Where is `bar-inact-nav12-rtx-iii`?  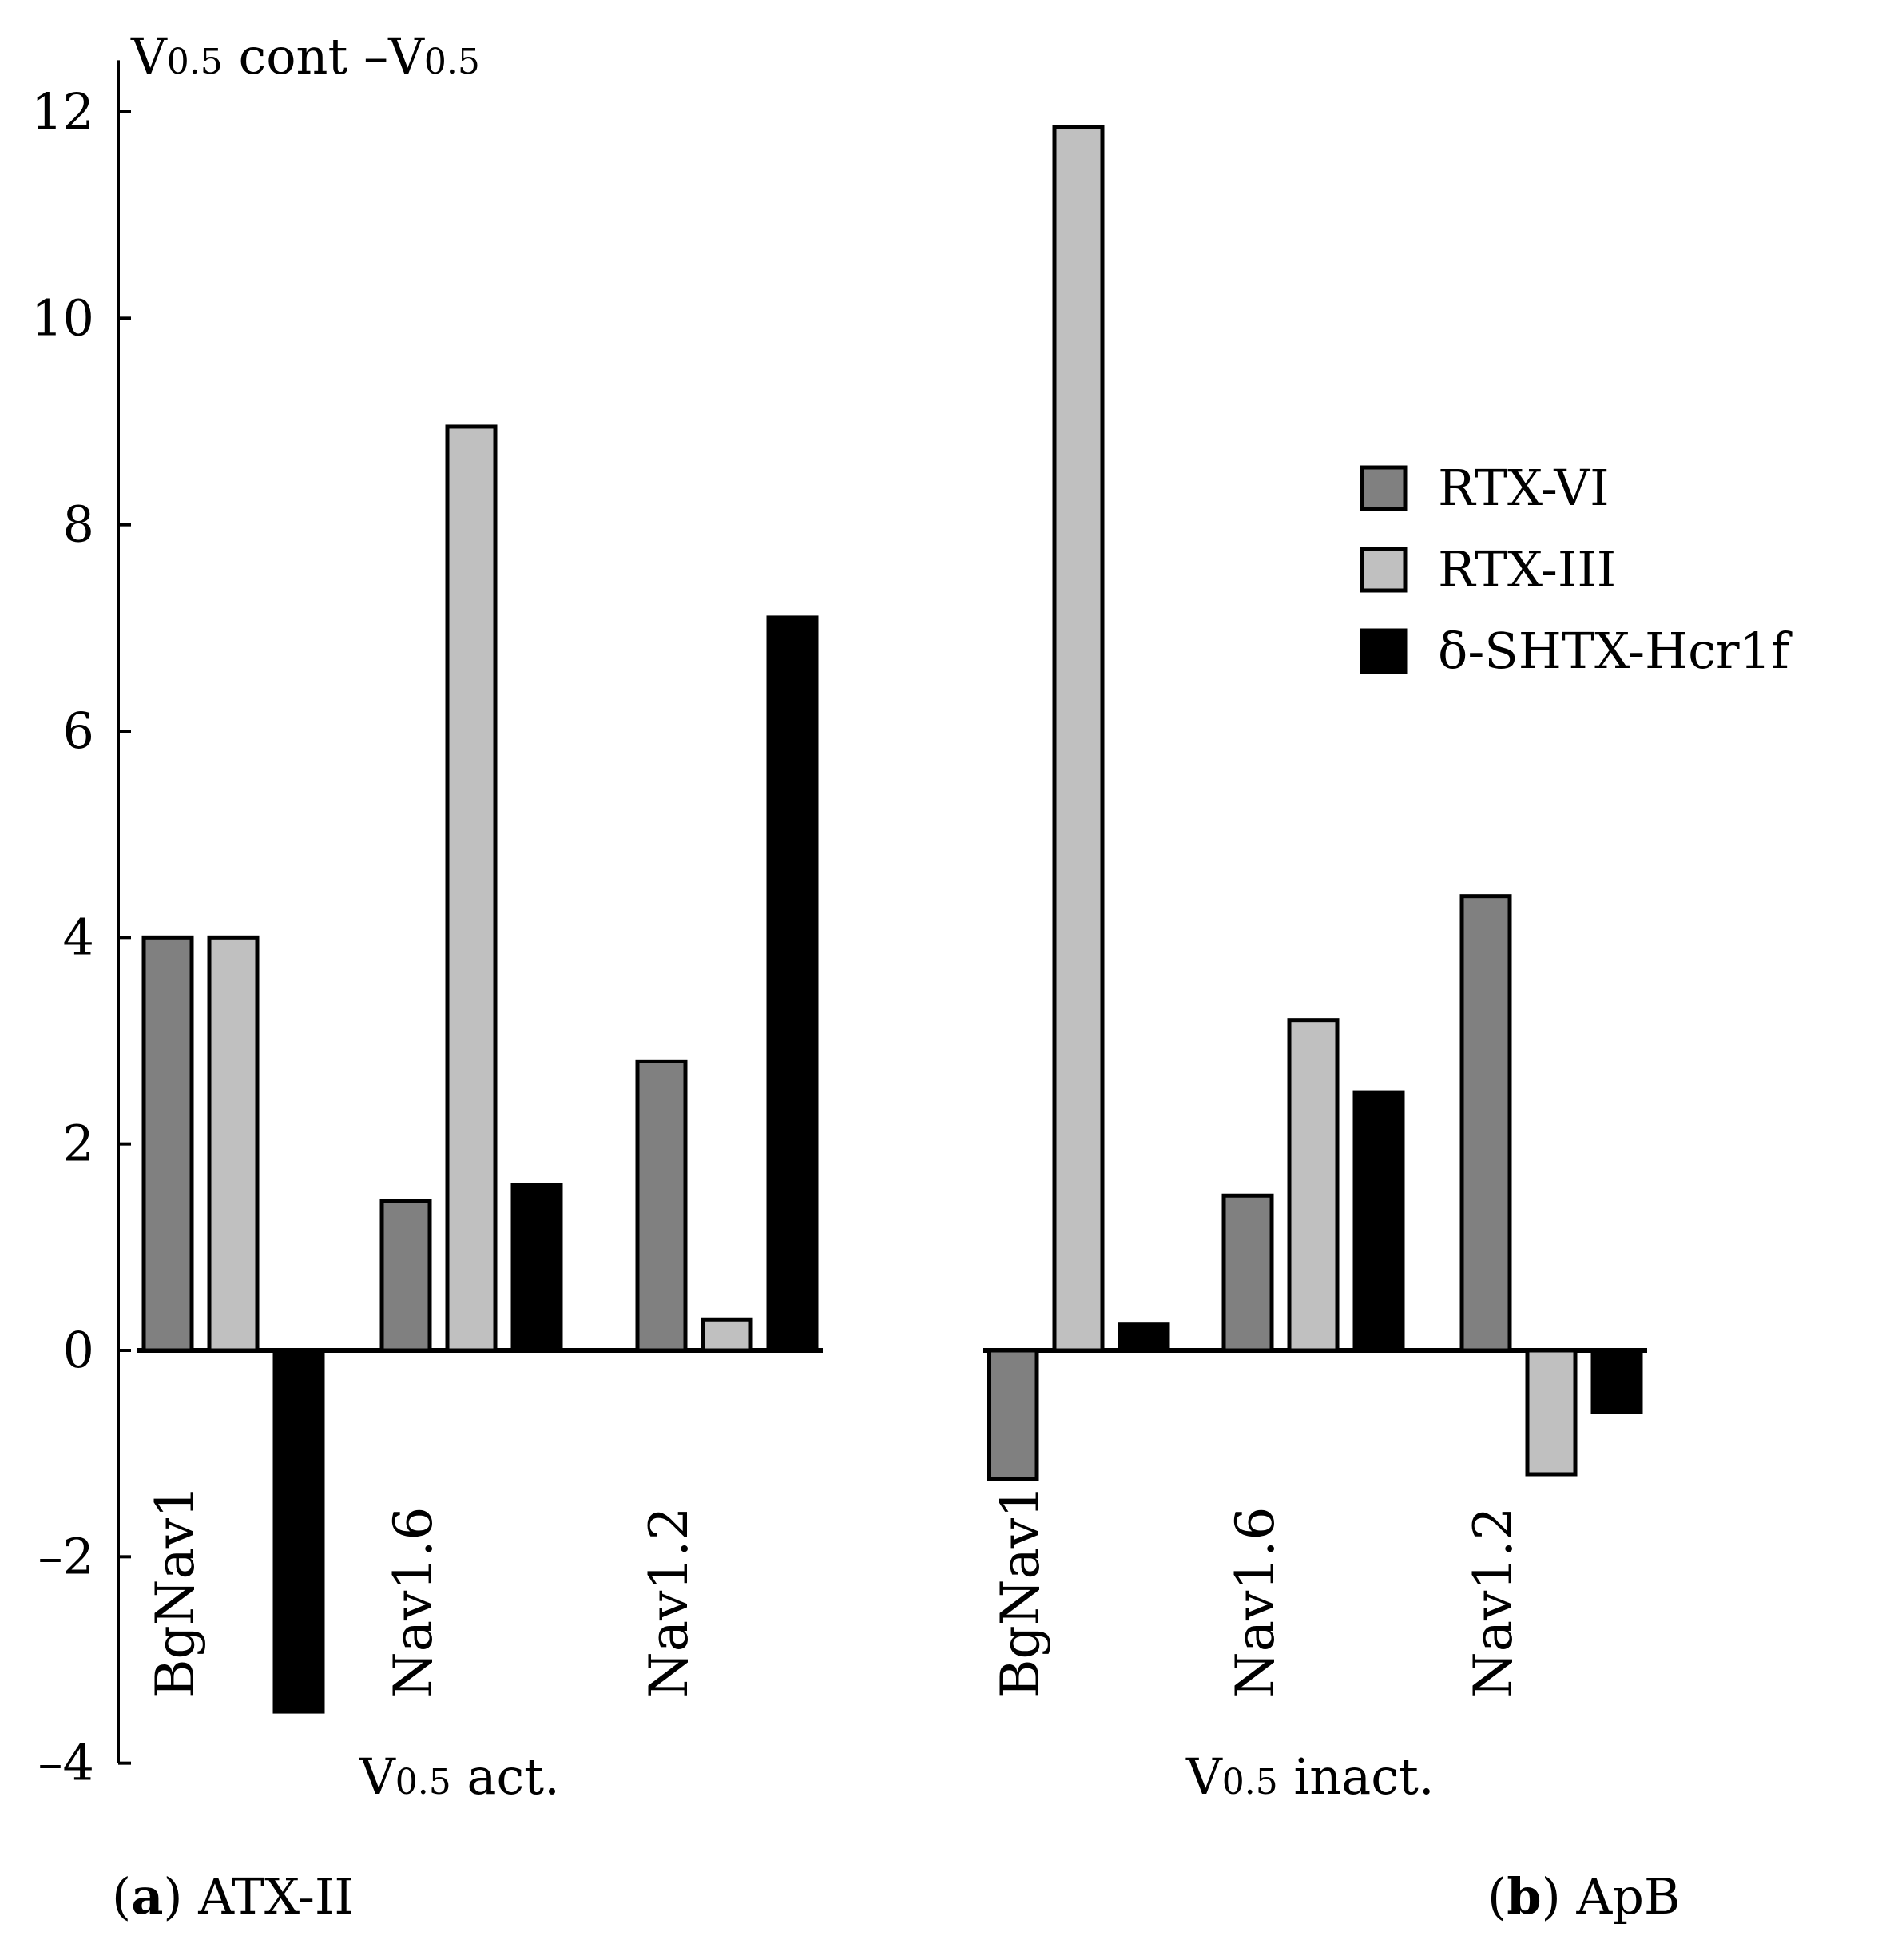
bar-inact-nav12-rtx-iii is located at coordinates (1551, 1412).